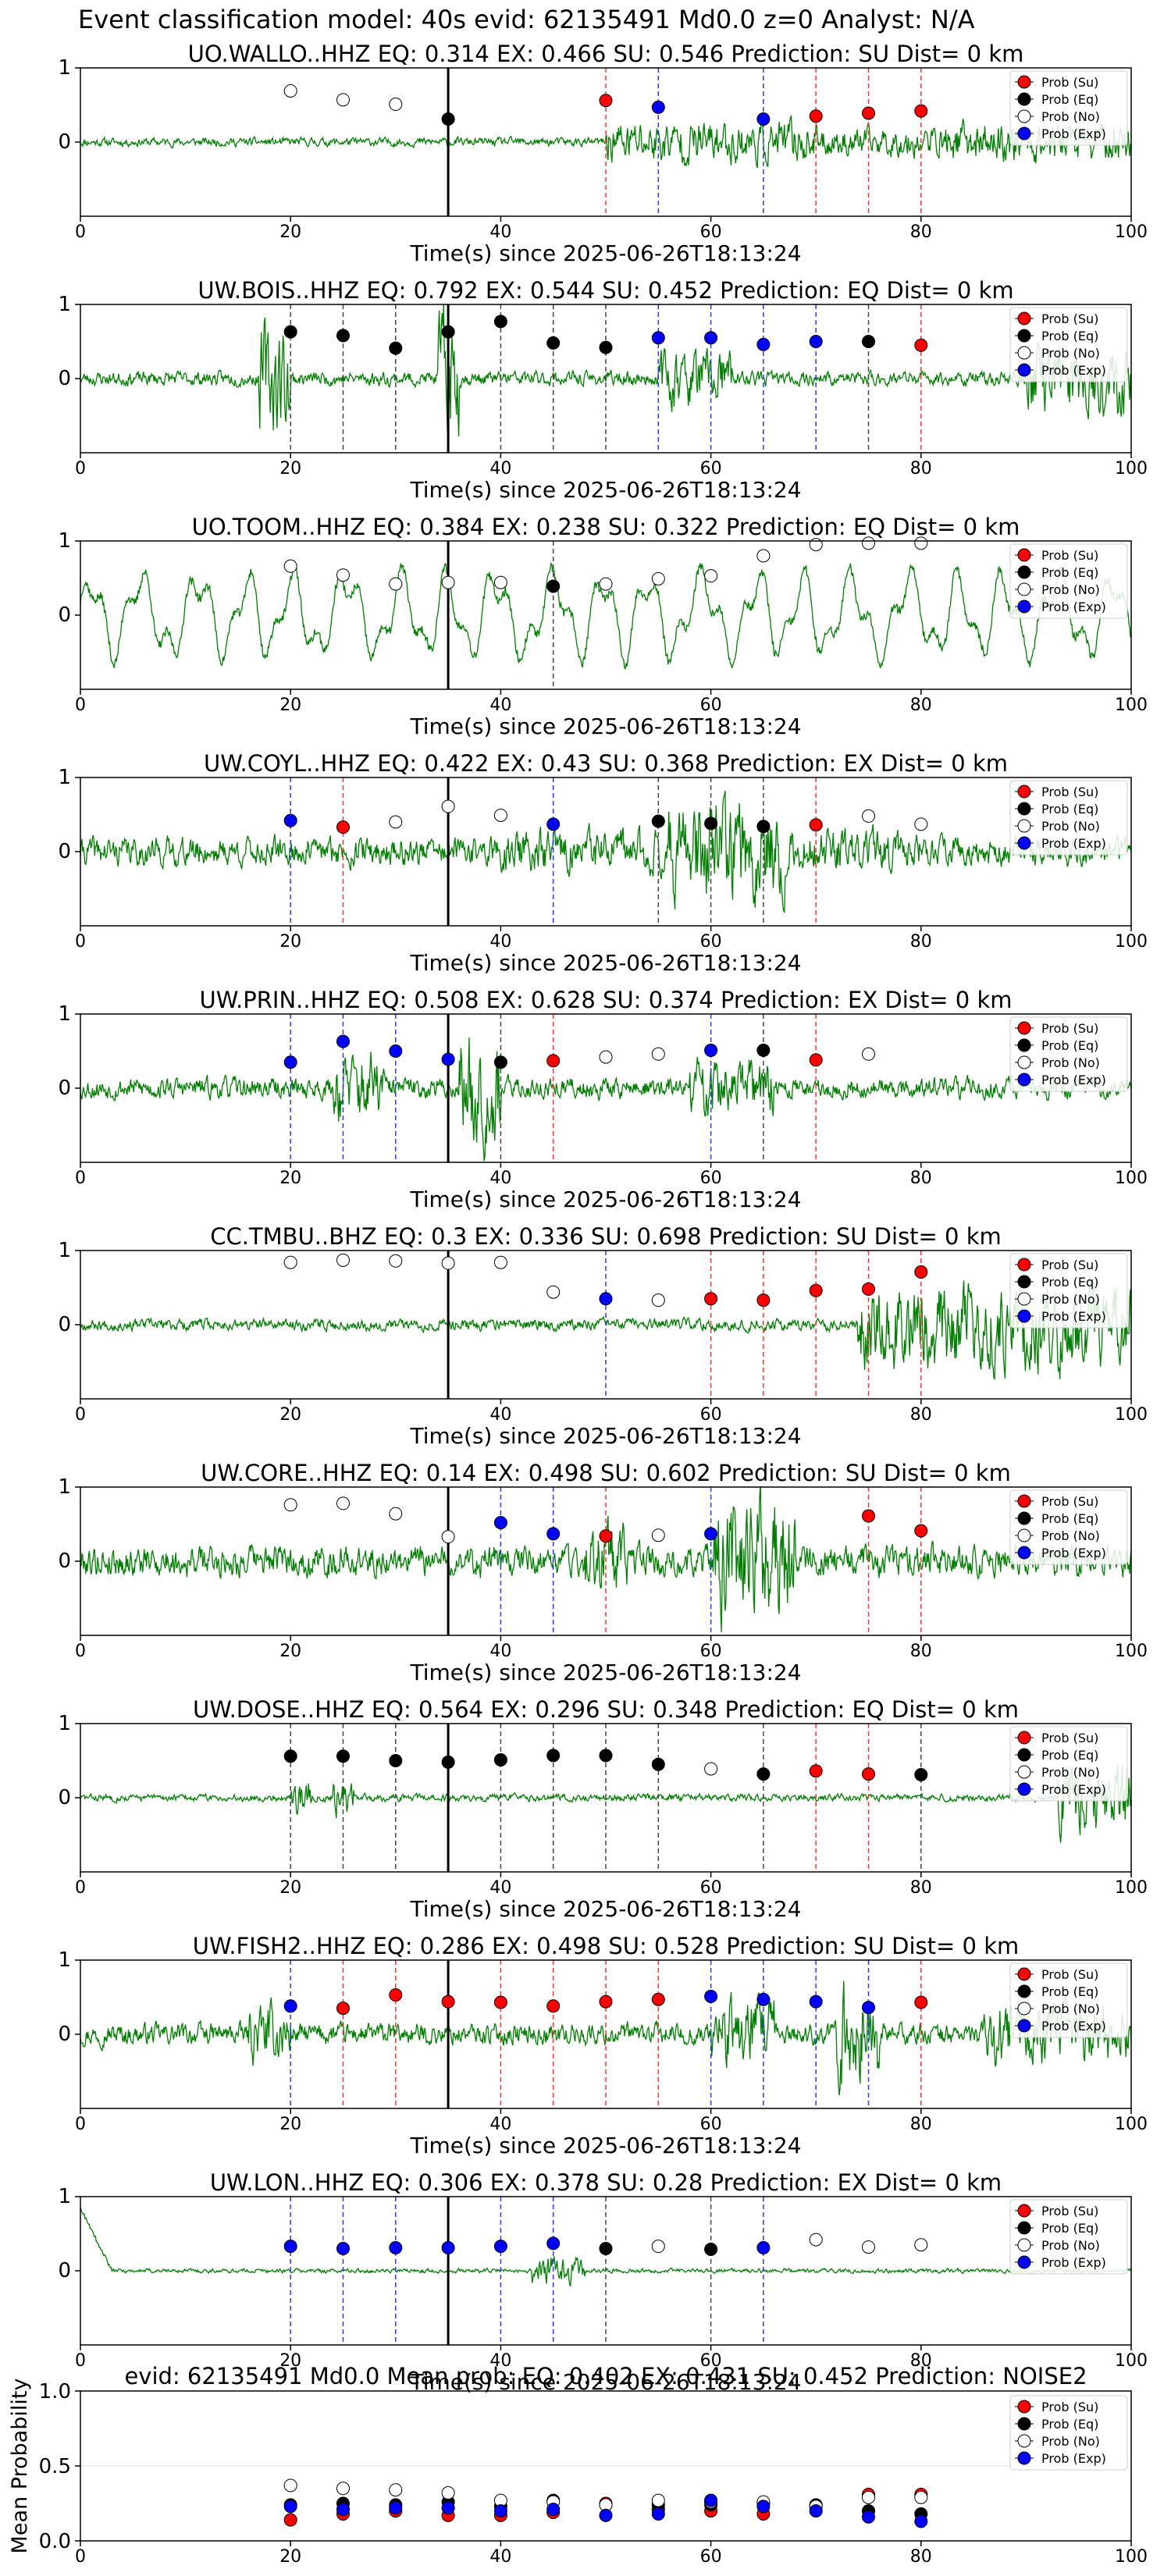  What do you see at coordinates (1069, 2228) in the screenshot?
I see `legend-label-eq: Prob (Eq)` at bounding box center [1069, 2228].